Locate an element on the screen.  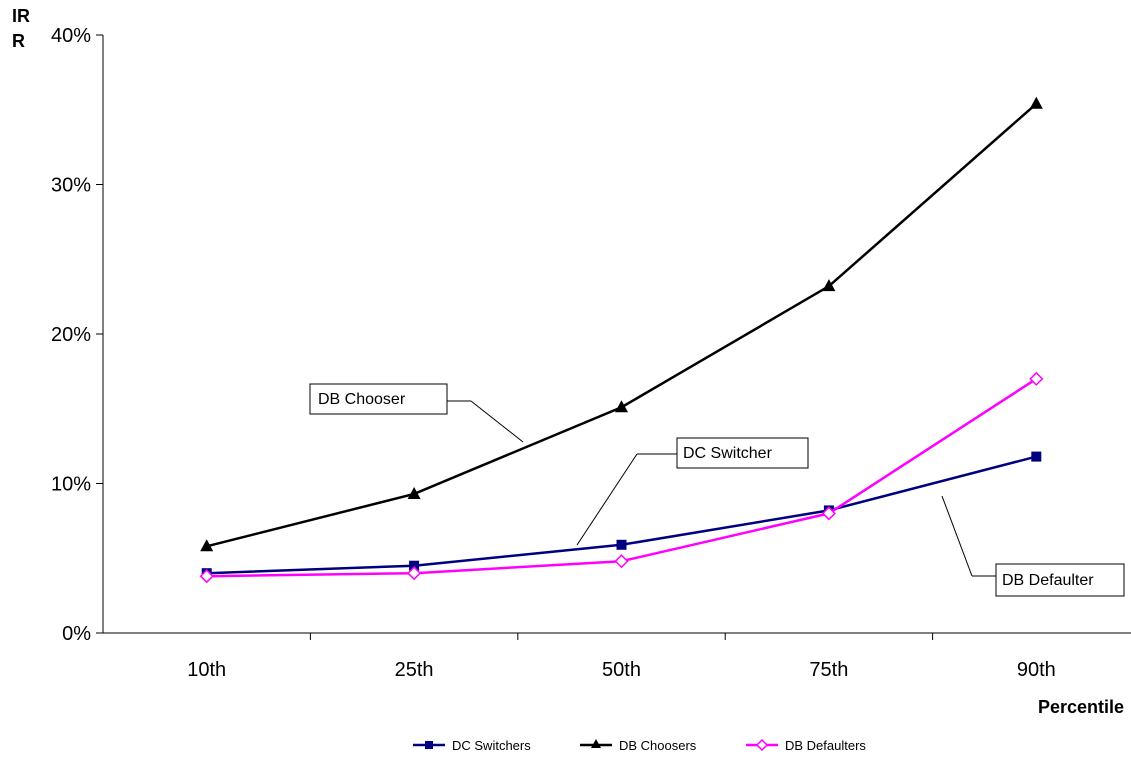
callout-label-dc-switcher: DC Switcher is located at coordinates (728, 453).